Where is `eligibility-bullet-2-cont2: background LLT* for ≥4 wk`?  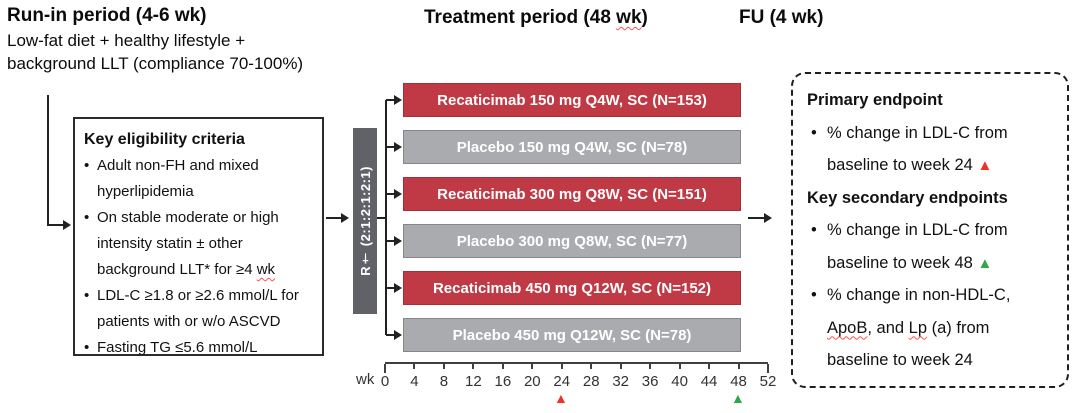 eligibility-bullet-2-cont2: background LLT* for ≥4 wk is located at coordinates (198, 270).